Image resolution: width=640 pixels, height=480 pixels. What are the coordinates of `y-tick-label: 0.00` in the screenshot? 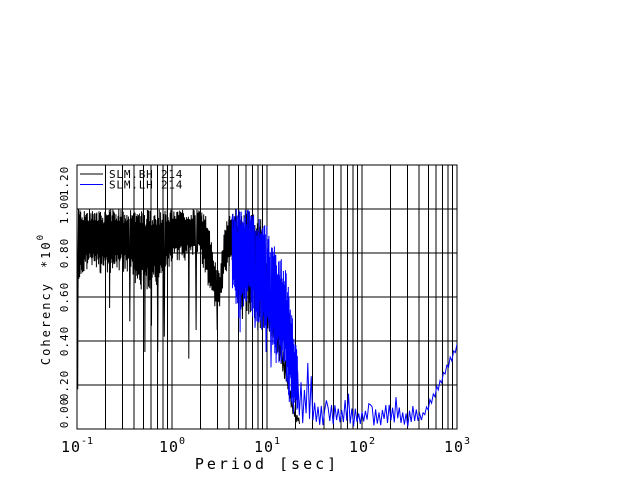 It's located at (64, 413).